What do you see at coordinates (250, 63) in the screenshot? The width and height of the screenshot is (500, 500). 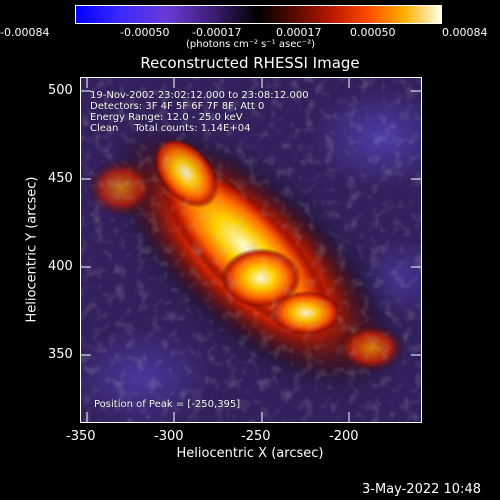 I see `plot-title: Reconstructed RHESSI Image` at bounding box center [250, 63].